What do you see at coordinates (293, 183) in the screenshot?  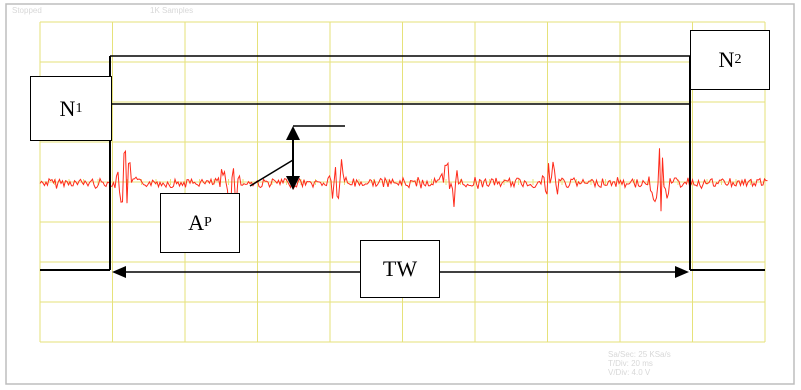 I see `ap-arrow-down-head` at bounding box center [293, 183].